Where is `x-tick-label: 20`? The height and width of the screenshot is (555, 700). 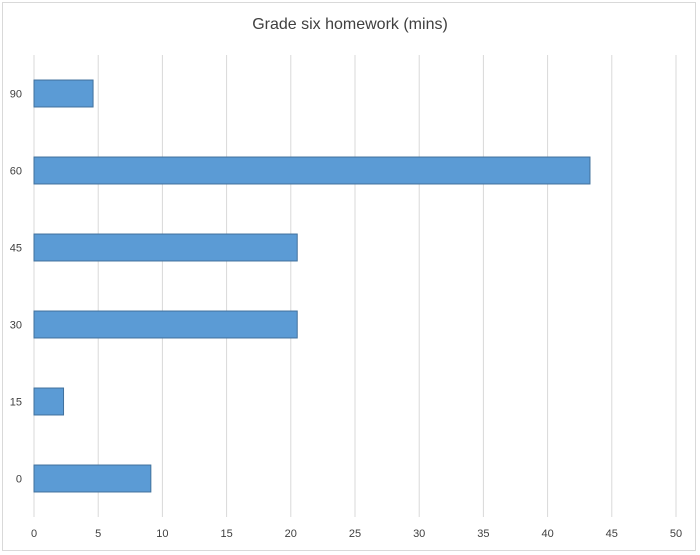
x-tick-label: 20 is located at coordinates (291, 534).